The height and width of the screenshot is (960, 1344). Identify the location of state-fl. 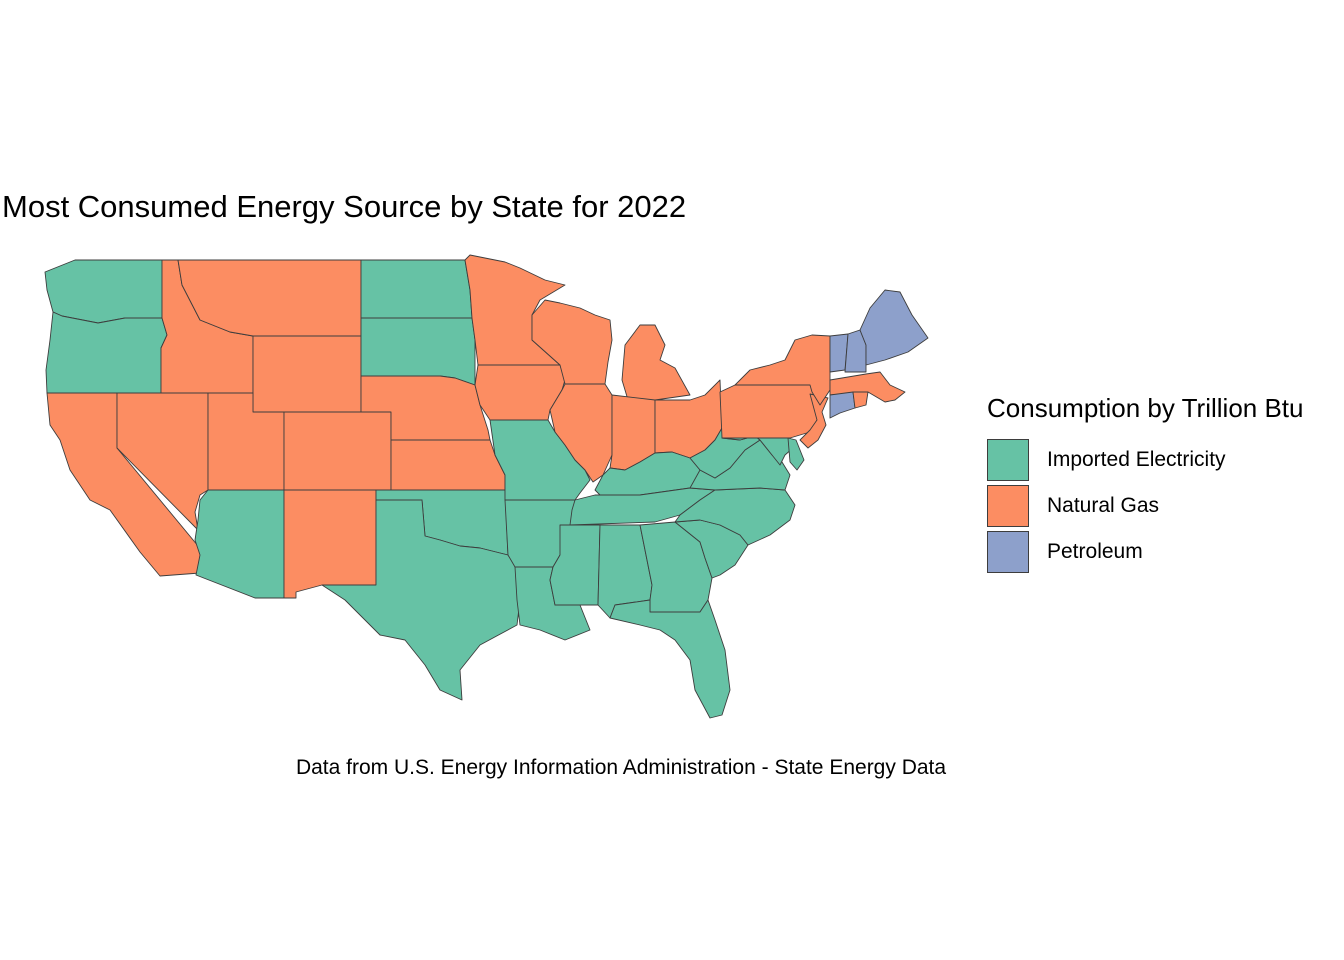
(670, 659).